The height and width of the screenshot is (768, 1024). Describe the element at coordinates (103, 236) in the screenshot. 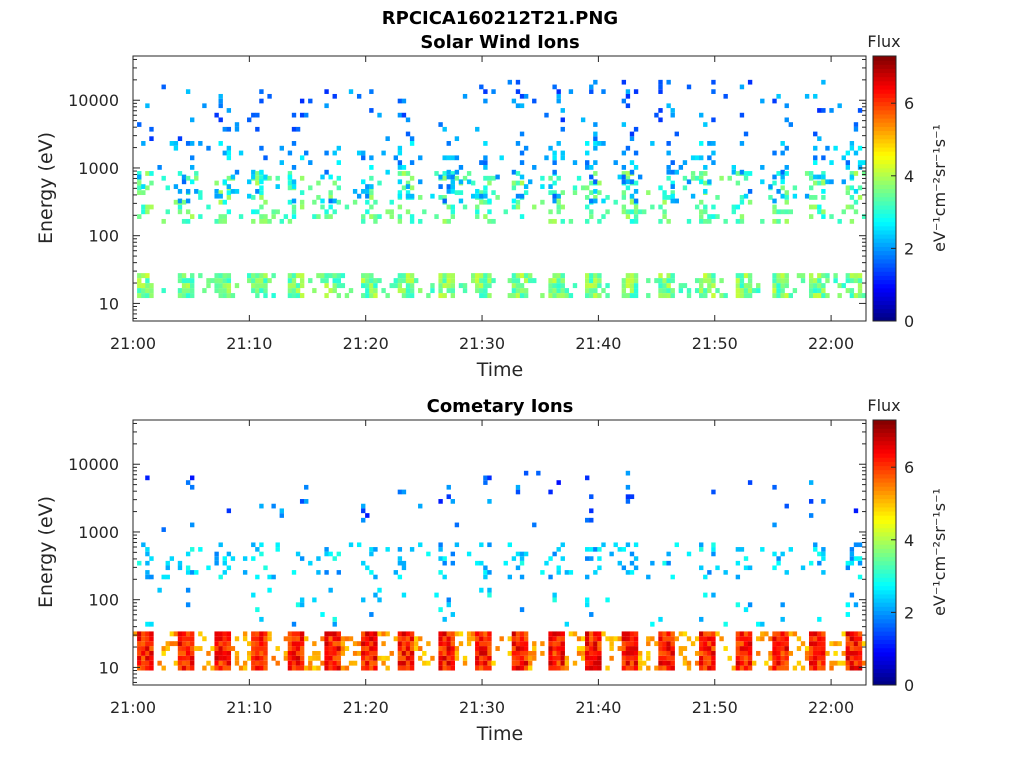

I see `y-tick-label: 100` at that location.